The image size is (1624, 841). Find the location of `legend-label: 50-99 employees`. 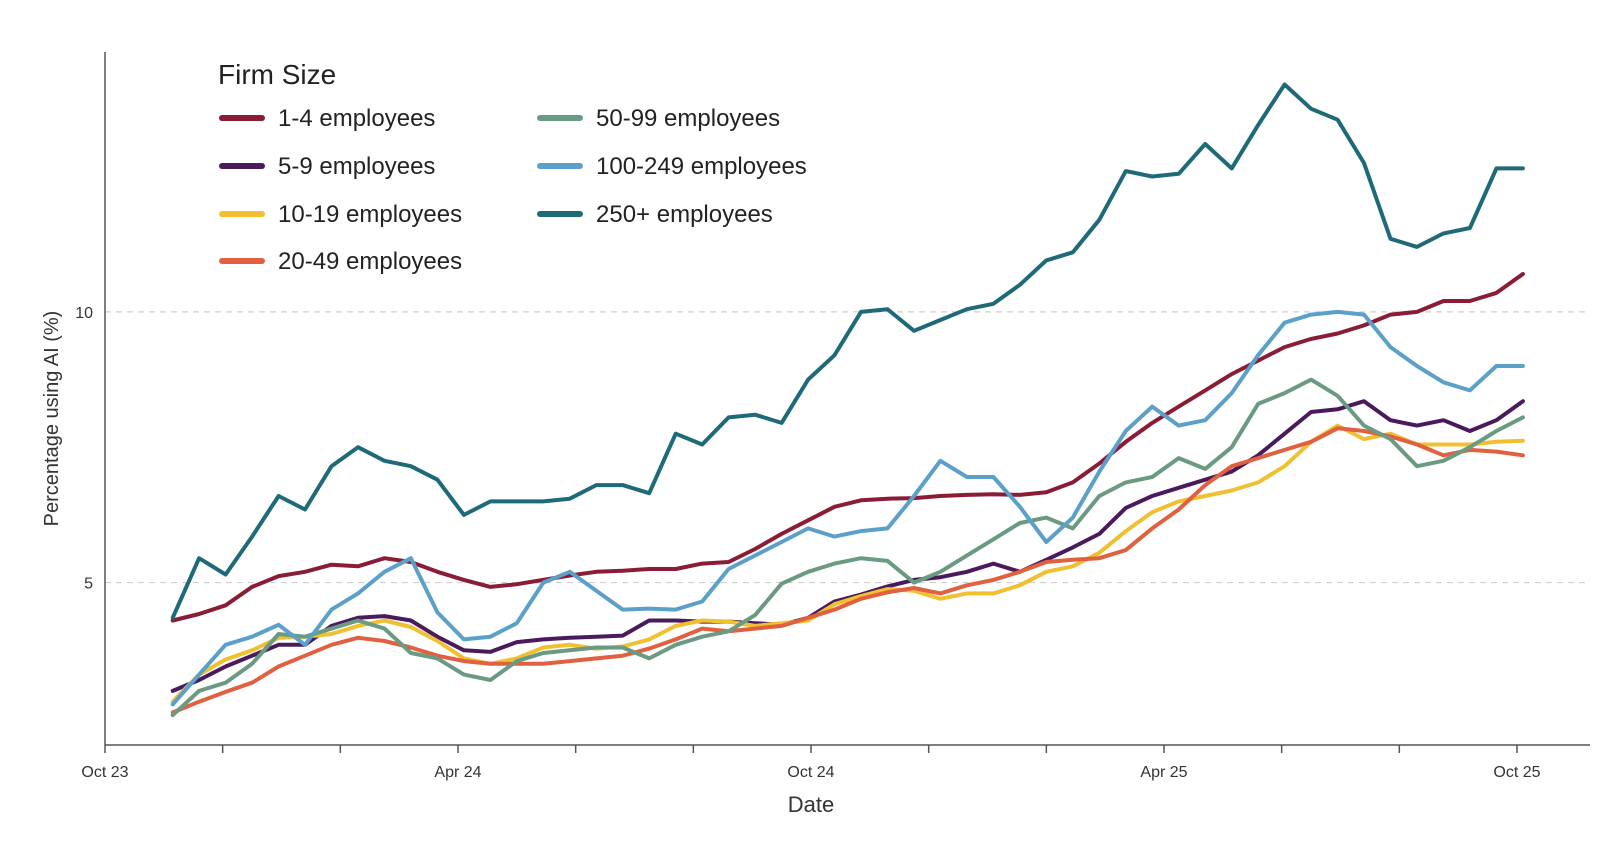

legend-label: 50-99 employees is located at coordinates (688, 118).